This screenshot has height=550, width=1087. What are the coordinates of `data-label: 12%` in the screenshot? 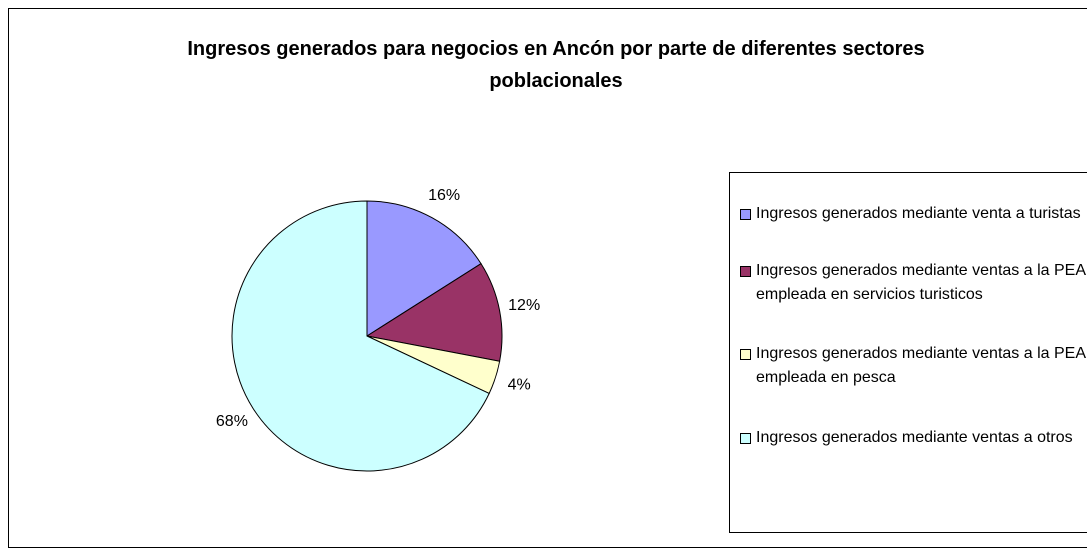 It's located at (524, 305).